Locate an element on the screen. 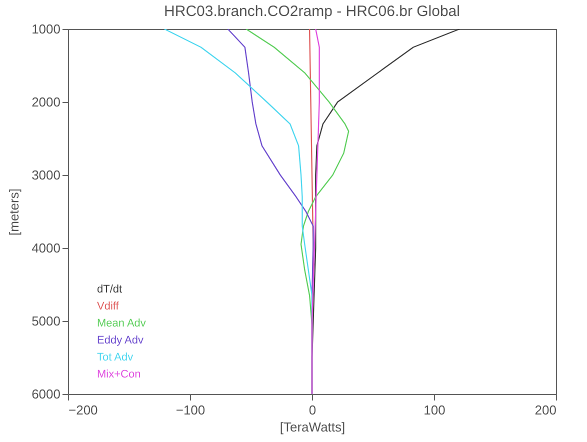  x-tick-label: −100 is located at coordinates (191, 410).